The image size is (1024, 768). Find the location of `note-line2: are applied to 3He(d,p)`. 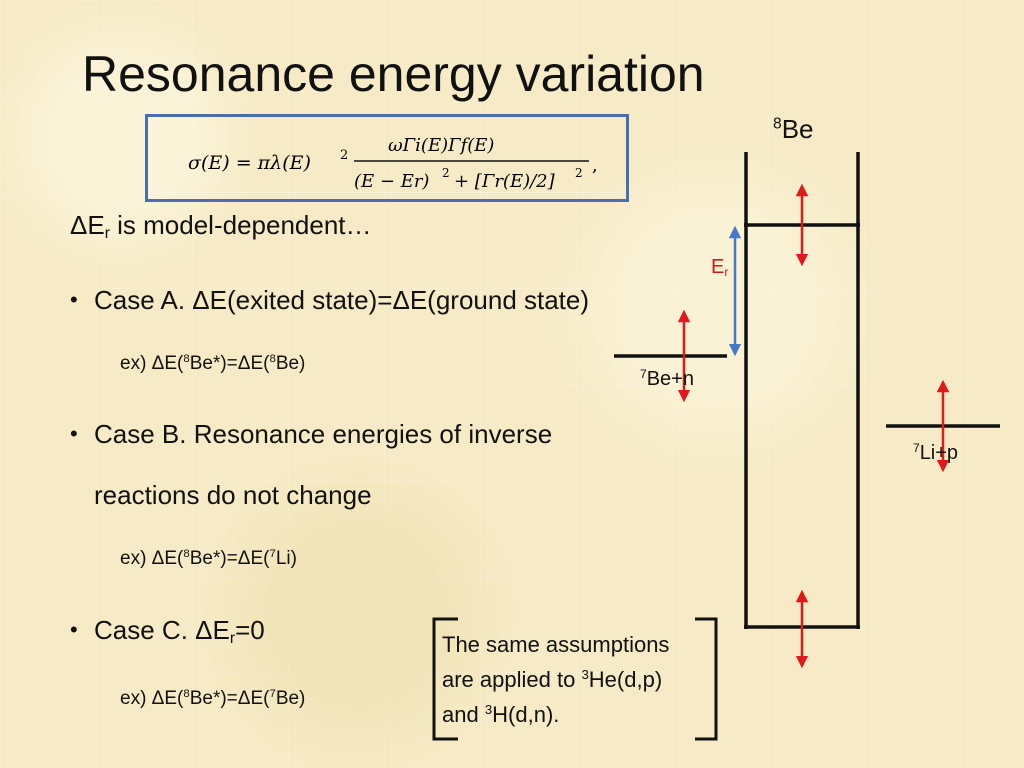

note-line2: are applied to 3He(d,p) is located at coordinates (552, 679).